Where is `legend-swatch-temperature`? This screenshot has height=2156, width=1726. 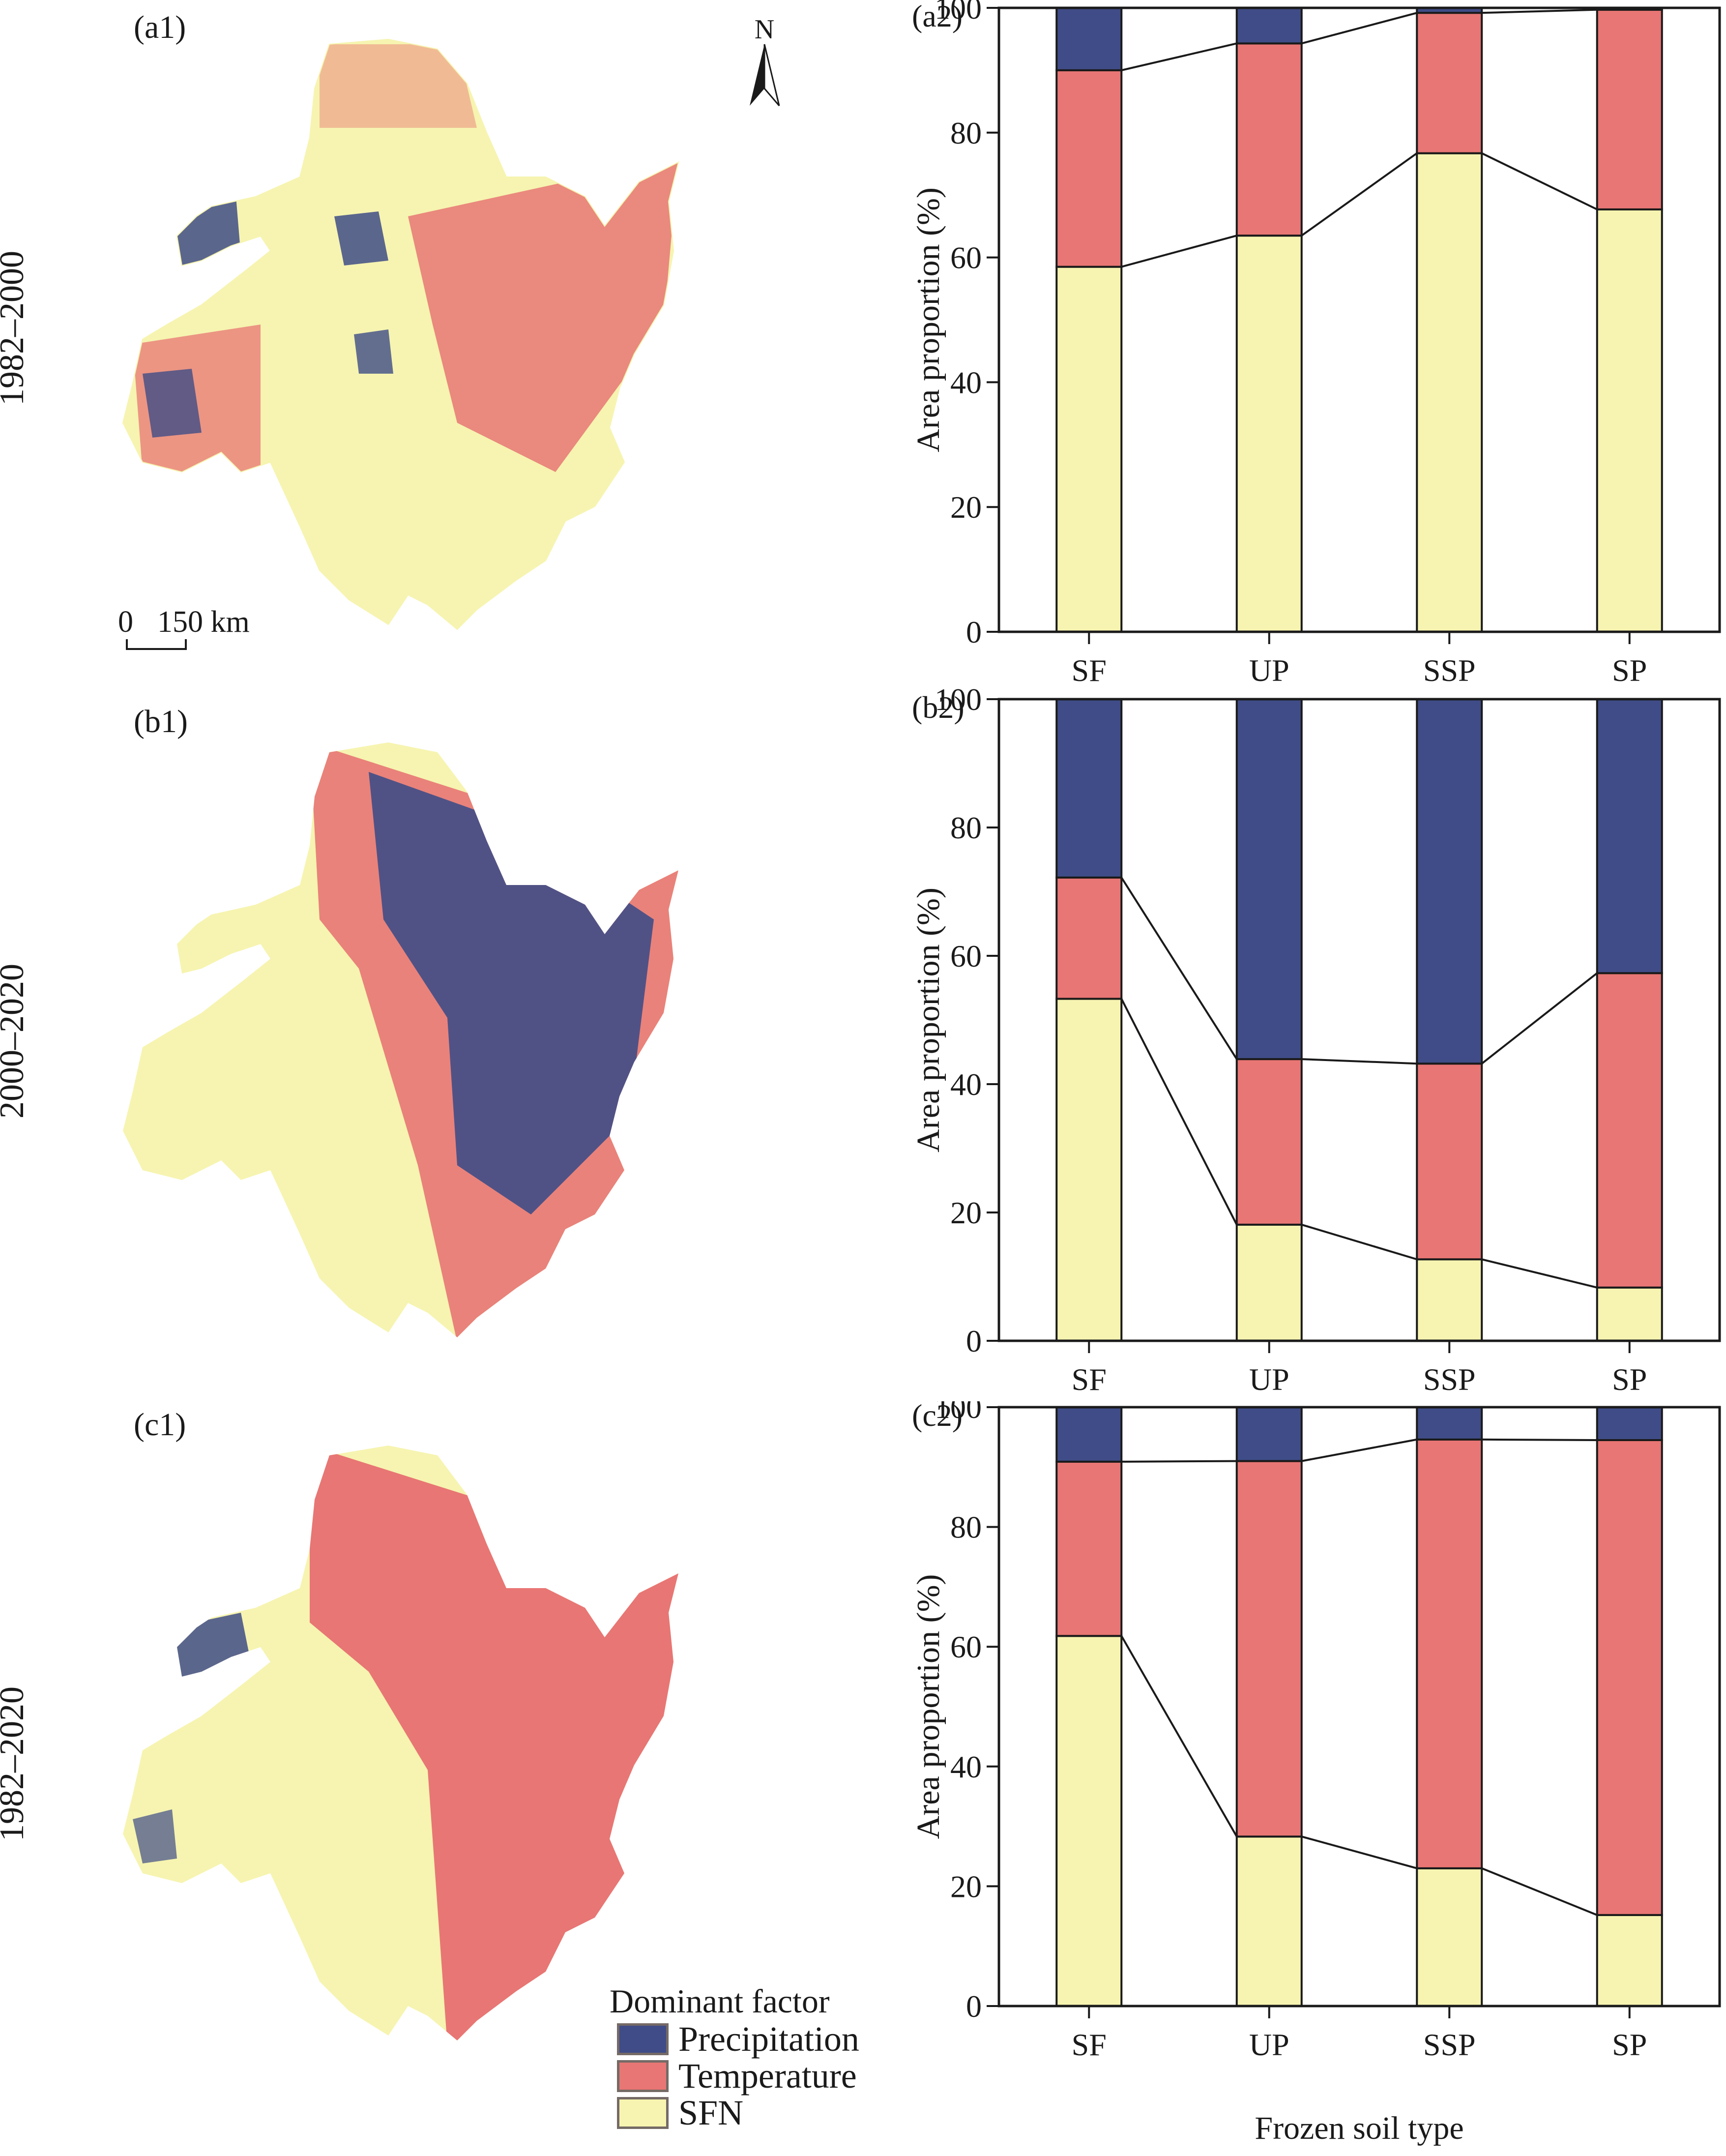
legend-swatch-temperature is located at coordinates (643, 2076).